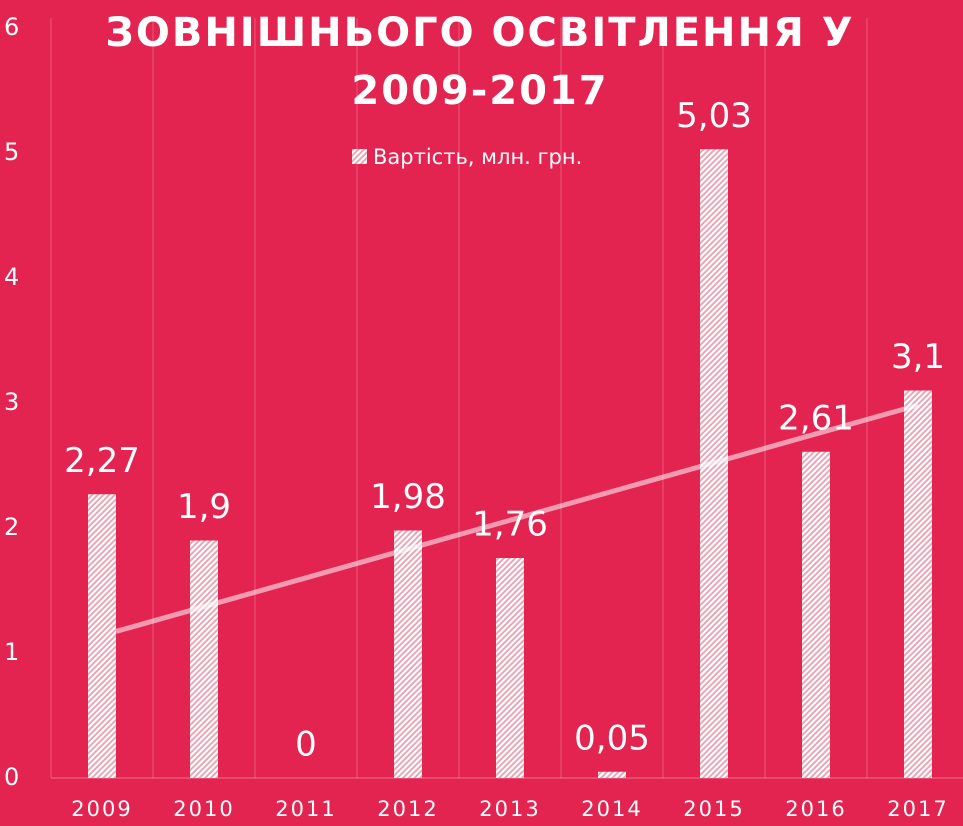 The image size is (963, 826). What do you see at coordinates (11, 527) in the screenshot?
I see `y-tick-label: 2` at bounding box center [11, 527].